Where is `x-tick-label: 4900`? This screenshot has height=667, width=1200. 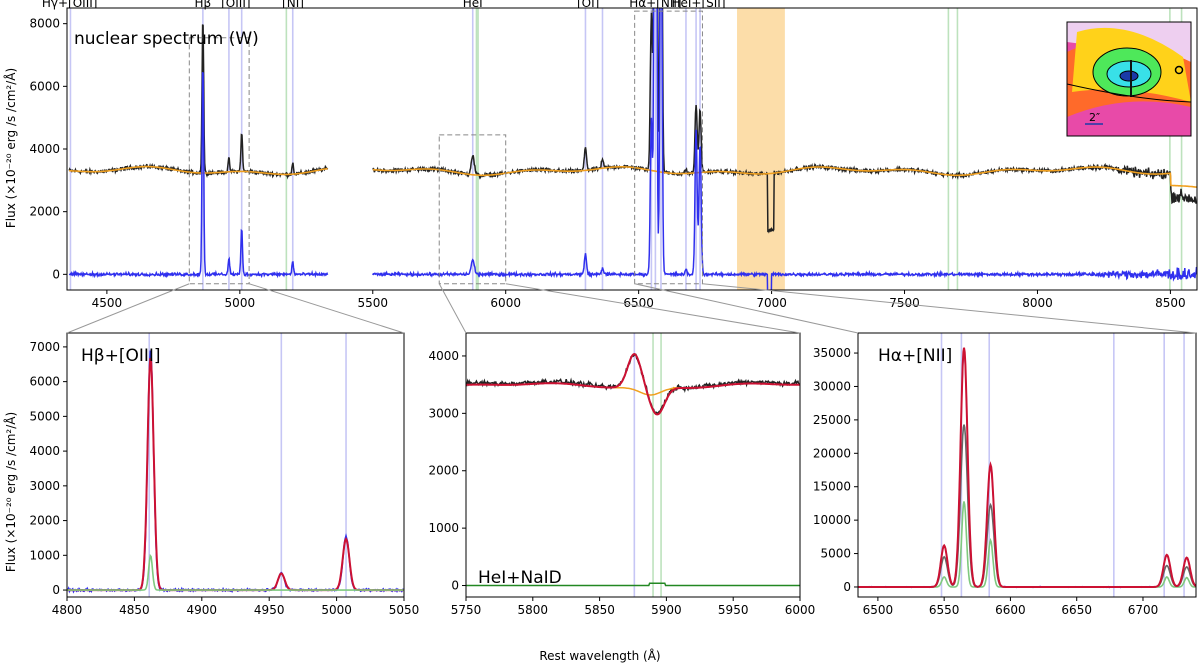 x-tick-label: 4900 is located at coordinates (202, 610).